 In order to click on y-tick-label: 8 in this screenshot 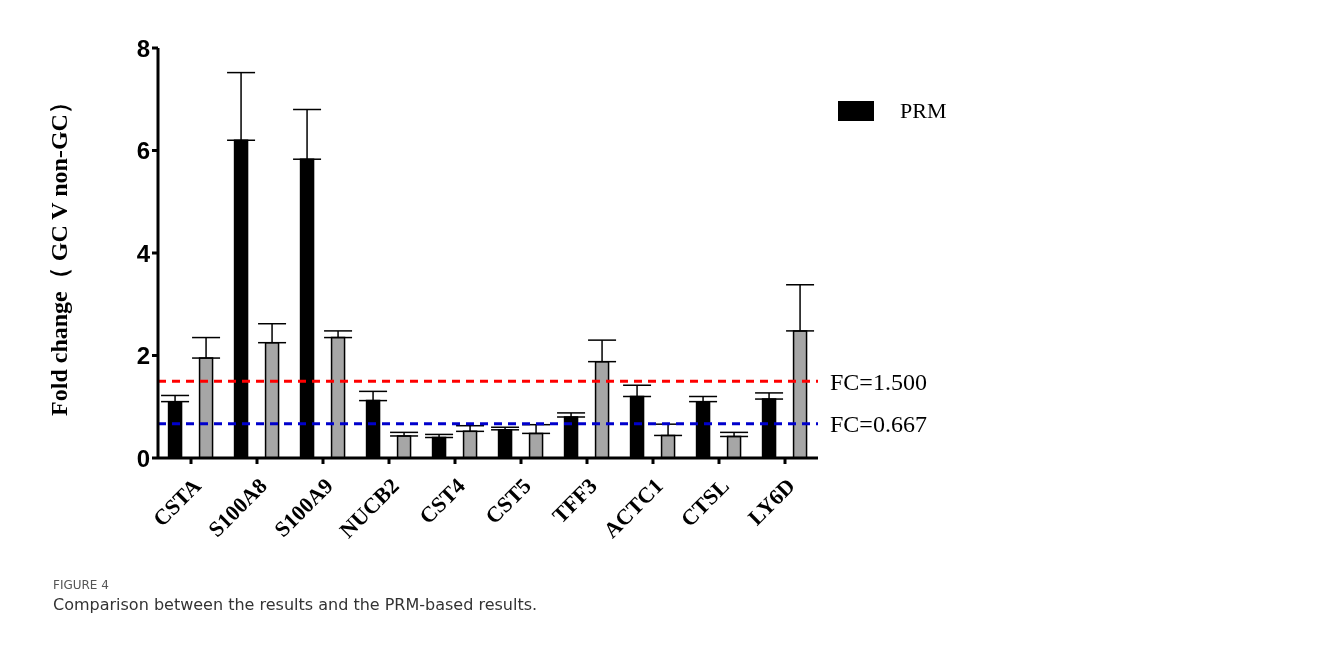, I will do `click(143, 48)`.